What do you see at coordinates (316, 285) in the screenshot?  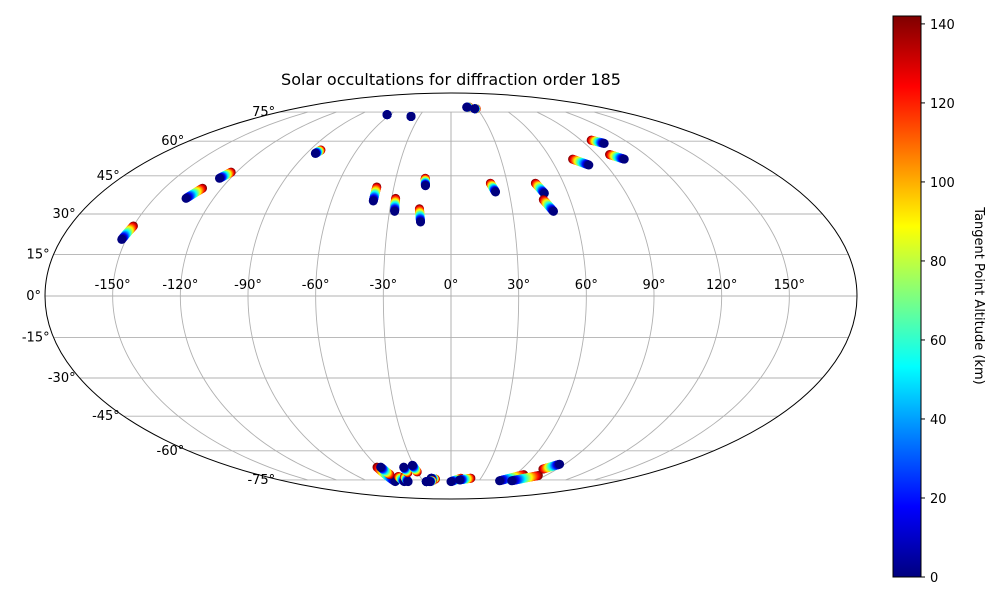 I see `longitude-label: -60°` at bounding box center [316, 285].